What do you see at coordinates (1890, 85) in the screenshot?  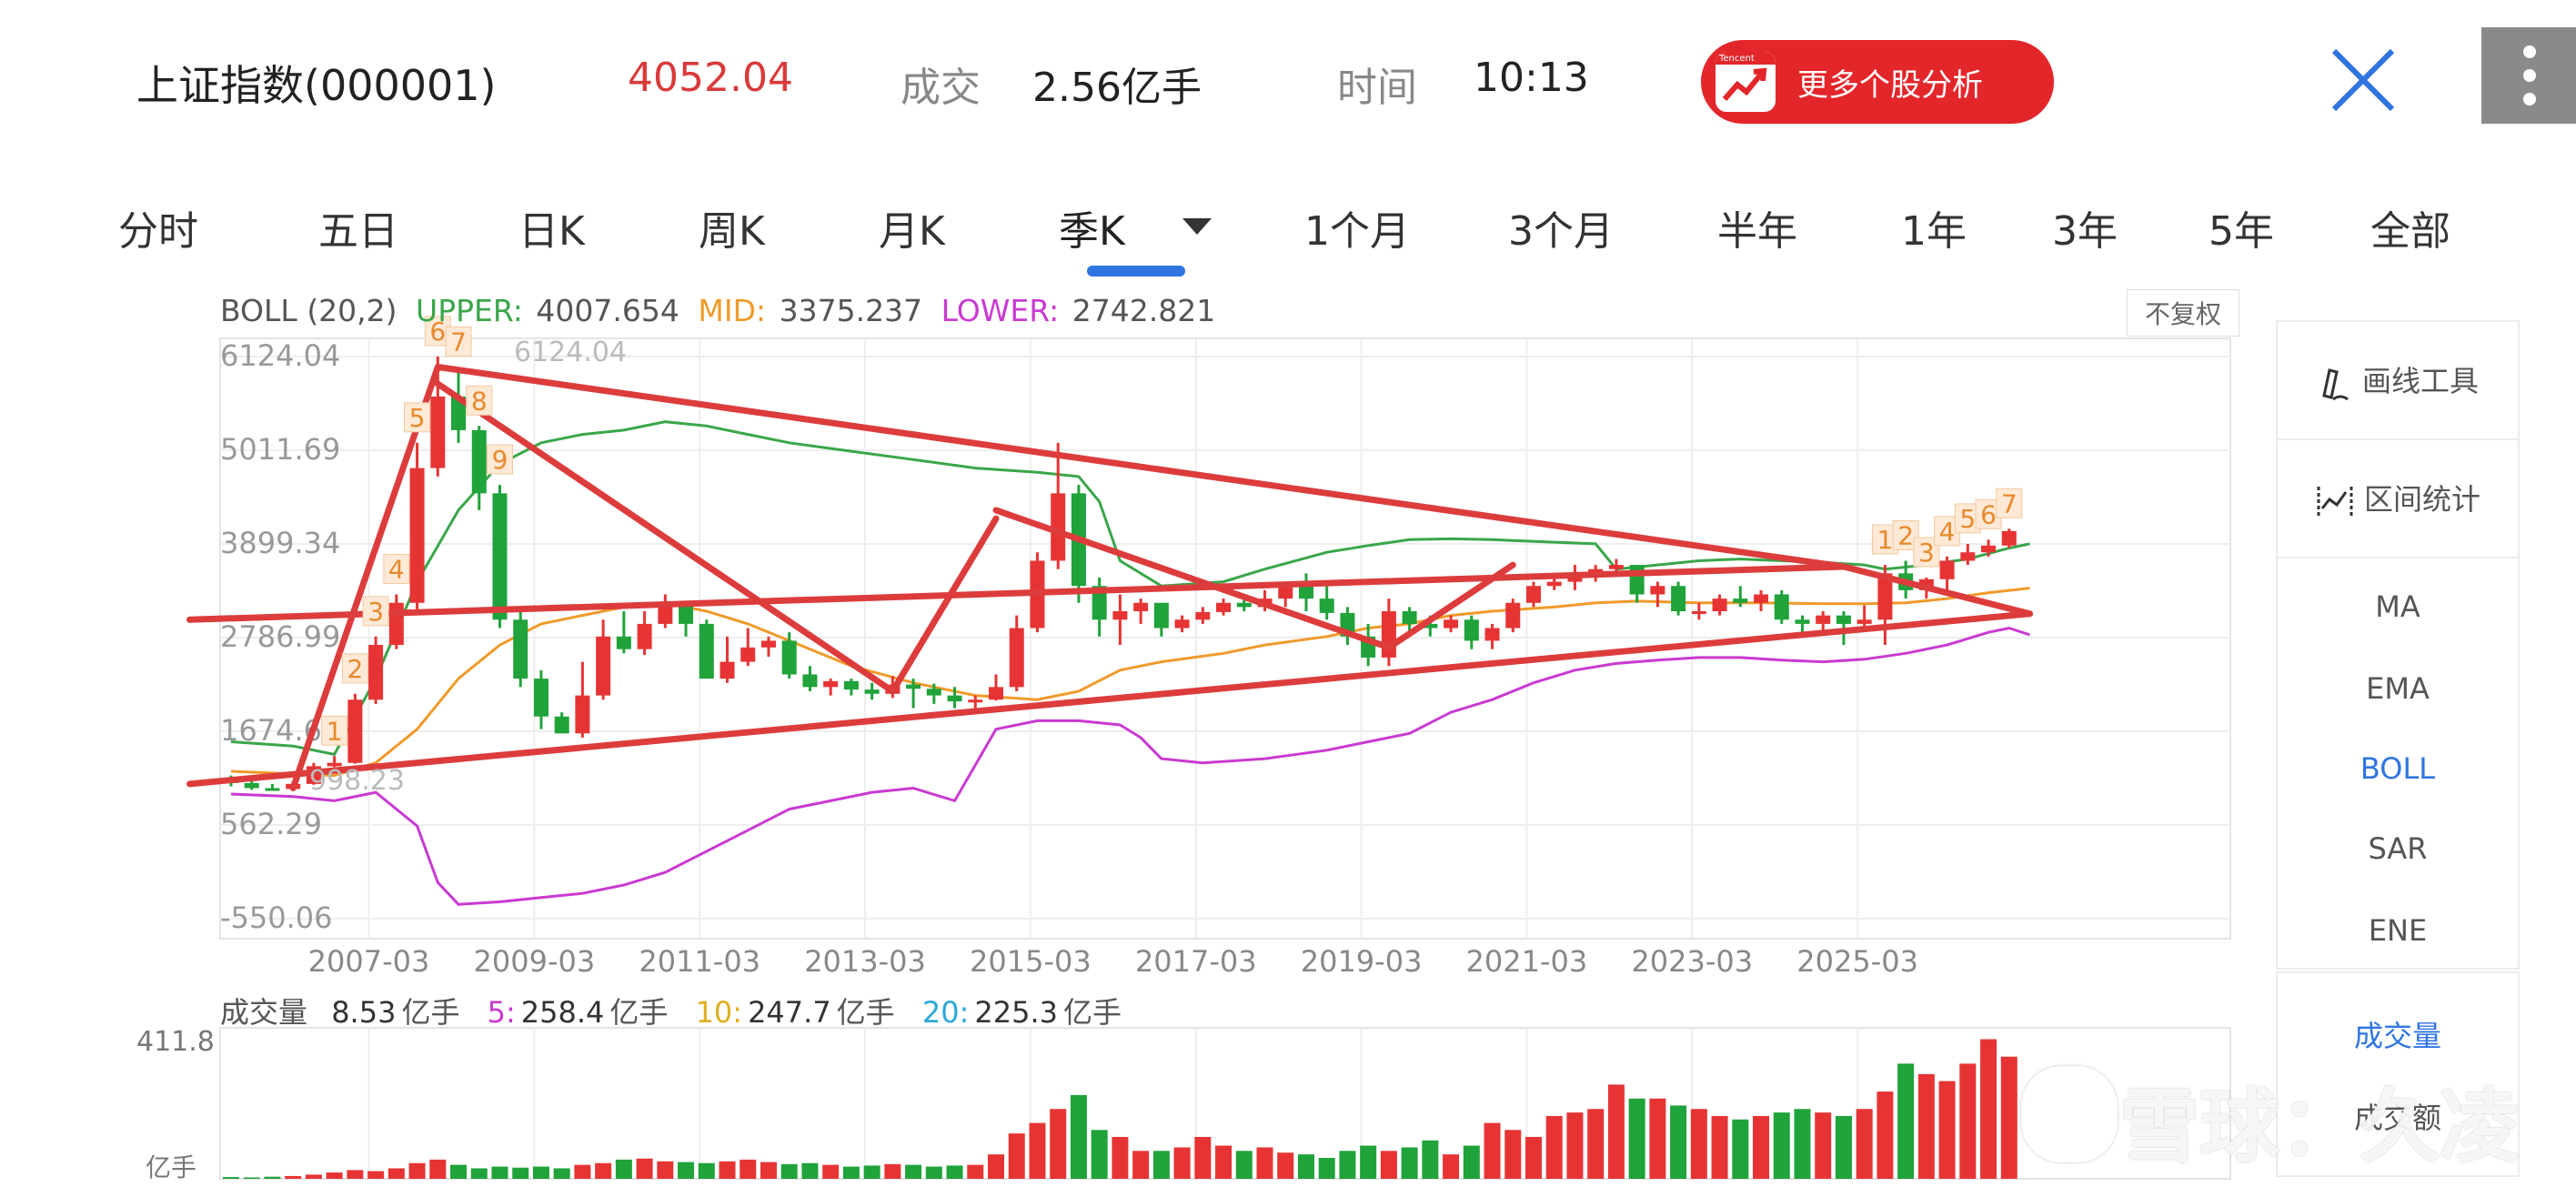 I see `more-analysis-label: 更多个股分析` at bounding box center [1890, 85].